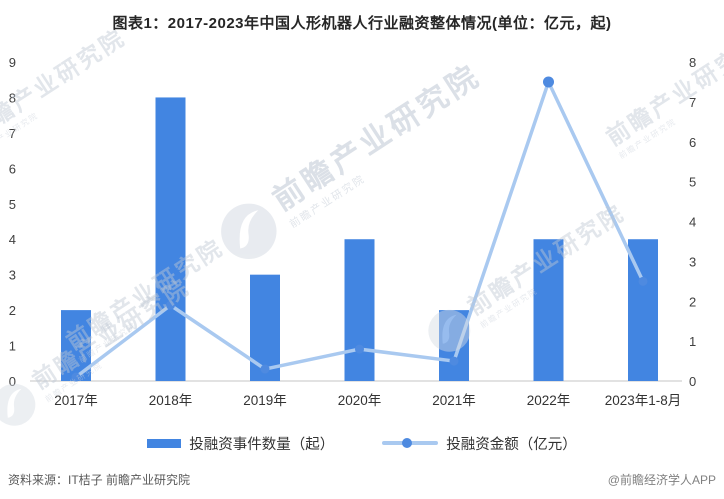 The height and width of the screenshot is (499, 724). I want to click on y-axis-right-tick-label: 8, so click(692, 62).